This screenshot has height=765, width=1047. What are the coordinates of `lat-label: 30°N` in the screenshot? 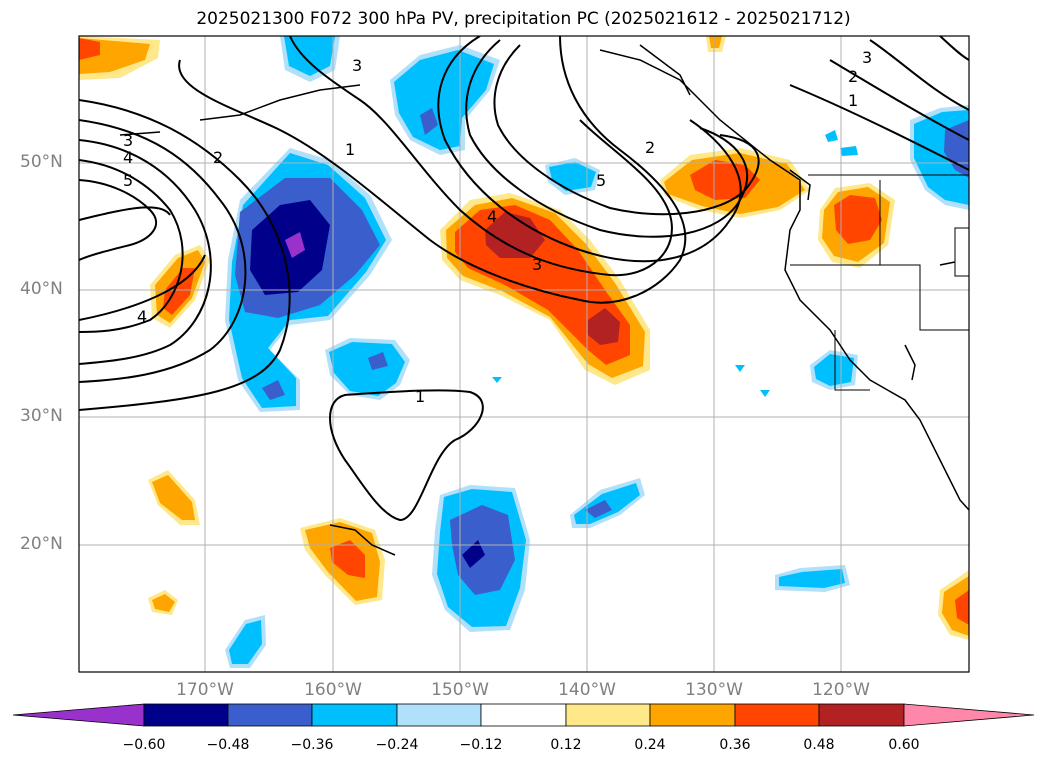 It's located at (41, 416).